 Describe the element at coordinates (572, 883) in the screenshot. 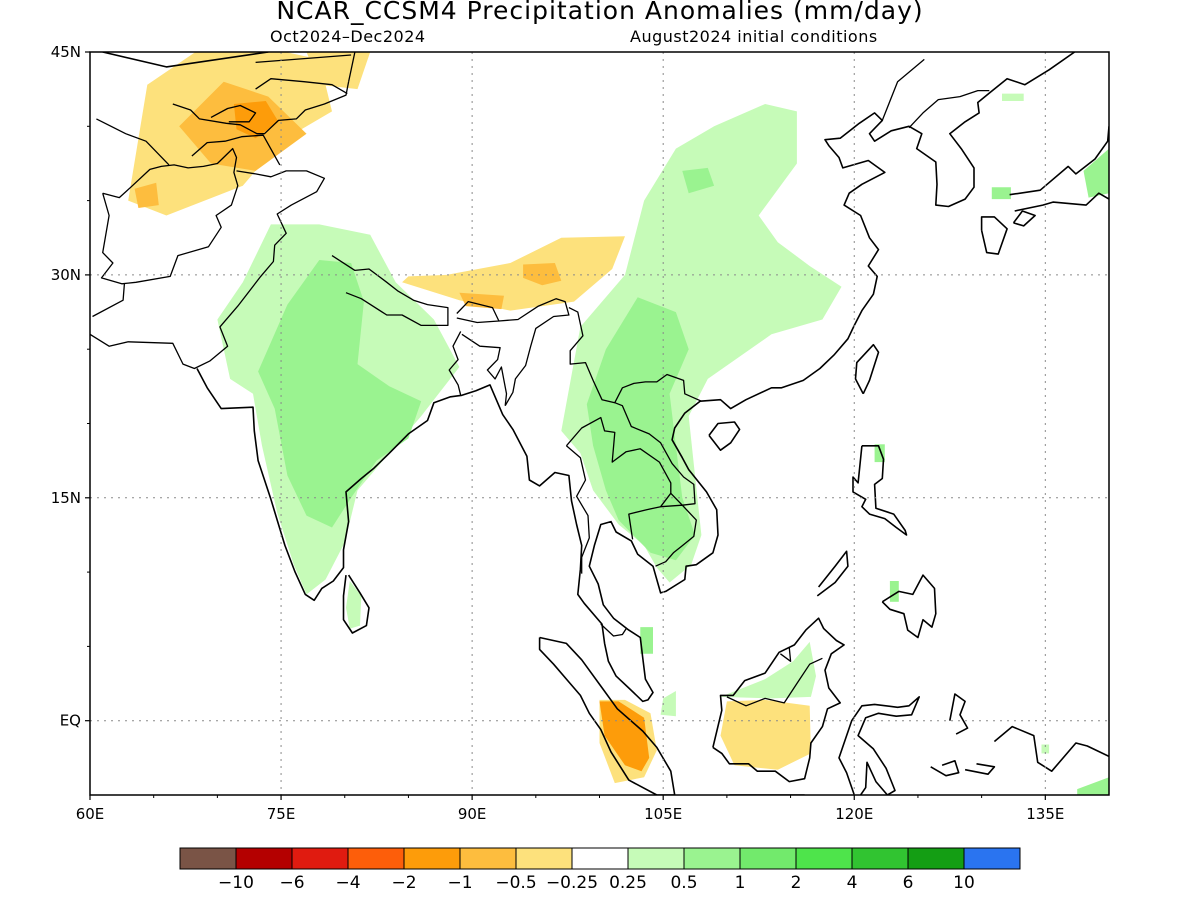

I see `colorbar-tick-label: −0.25` at that location.